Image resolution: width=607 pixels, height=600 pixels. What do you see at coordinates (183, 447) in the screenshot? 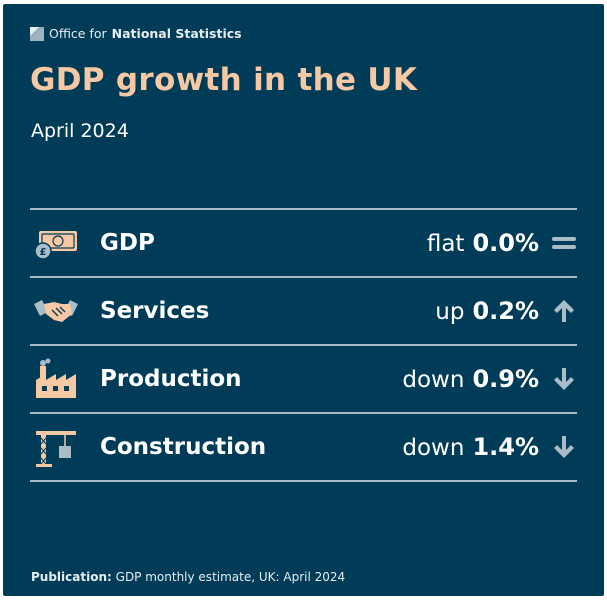
I see `row-label: Construction` at bounding box center [183, 447].